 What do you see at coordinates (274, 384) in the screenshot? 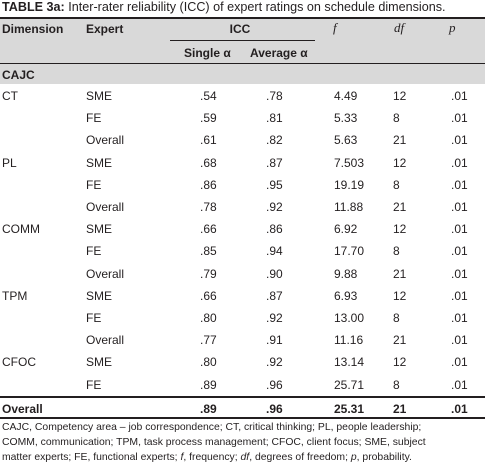
I see `cell-average: .96` at bounding box center [274, 384].